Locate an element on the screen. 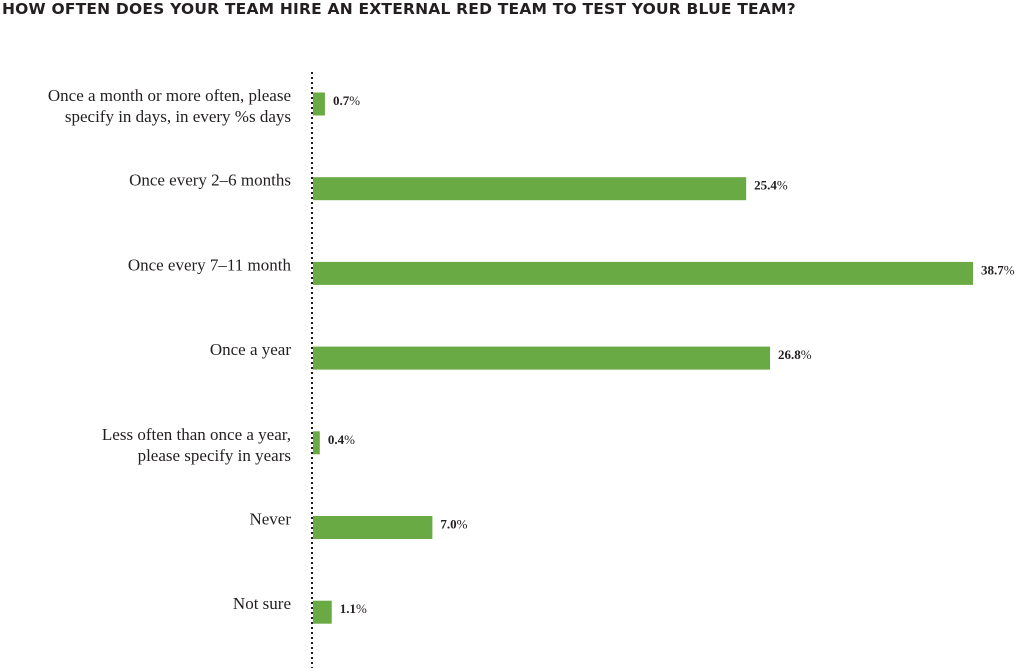 Image resolution: width=1024 pixels, height=668 pixels. value-label-4: 0.4% is located at coordinates (341, 439).